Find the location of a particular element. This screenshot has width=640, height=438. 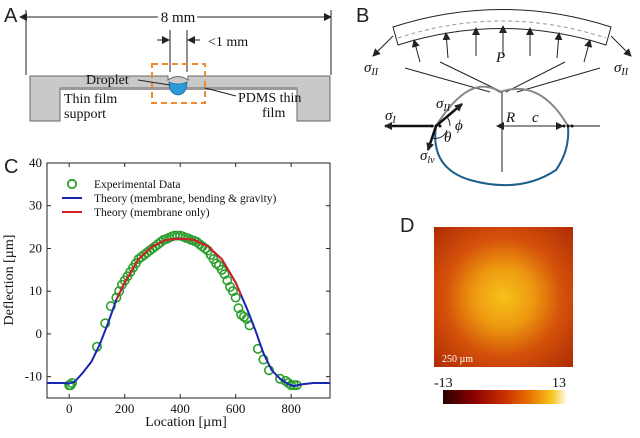

y-tick-label: 30 is located at coordinates (35, 205).